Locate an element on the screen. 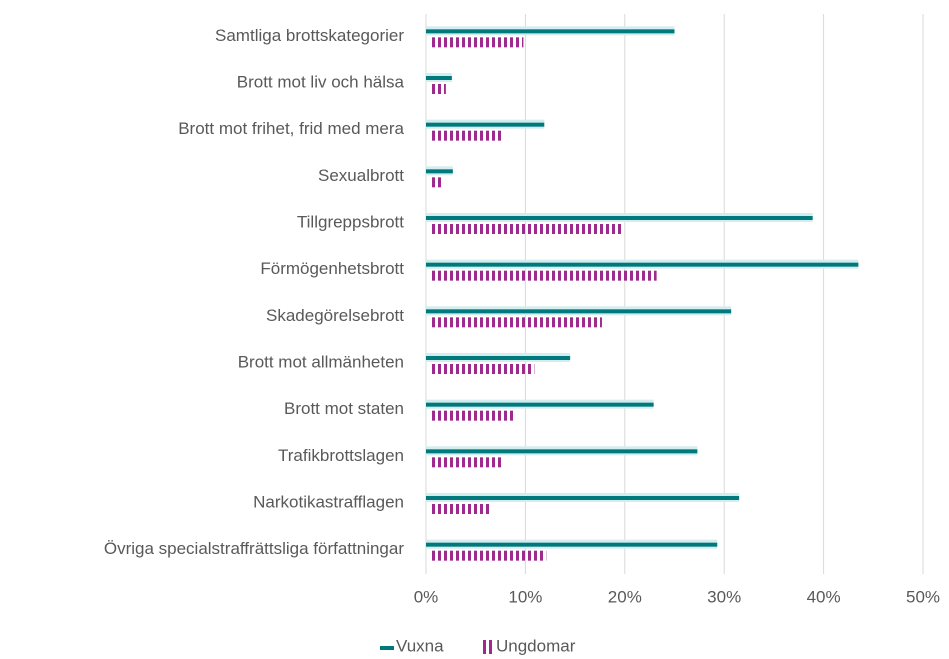  x-tick-label: 50% is located at coordinates (923, 596).